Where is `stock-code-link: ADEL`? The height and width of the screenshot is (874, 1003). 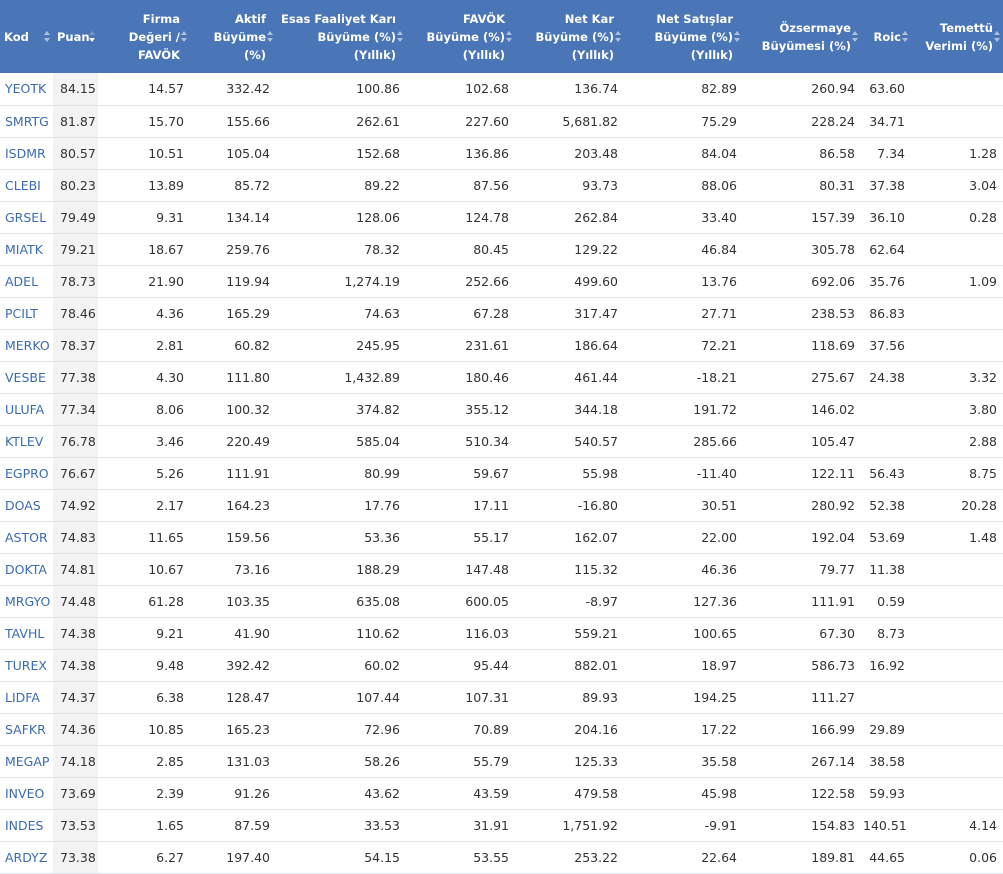
stock-code-link: ADEL is located at coordinates (26, 281).